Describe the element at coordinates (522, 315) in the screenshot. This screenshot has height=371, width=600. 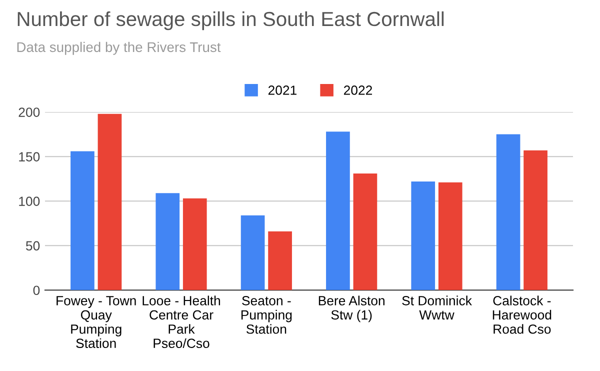
I see `x-tick-label: Calstock - Harewood Road Cso` at that location.